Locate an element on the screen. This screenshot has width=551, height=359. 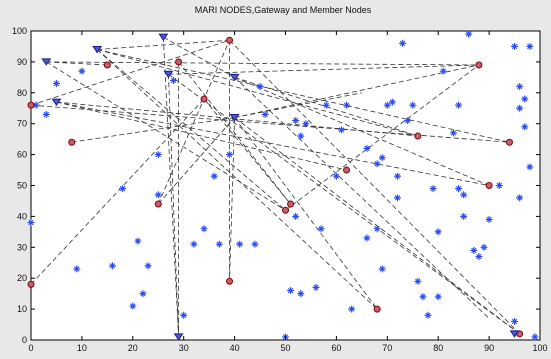
y-tick-label: 10 is located at coordinates (22, 309).